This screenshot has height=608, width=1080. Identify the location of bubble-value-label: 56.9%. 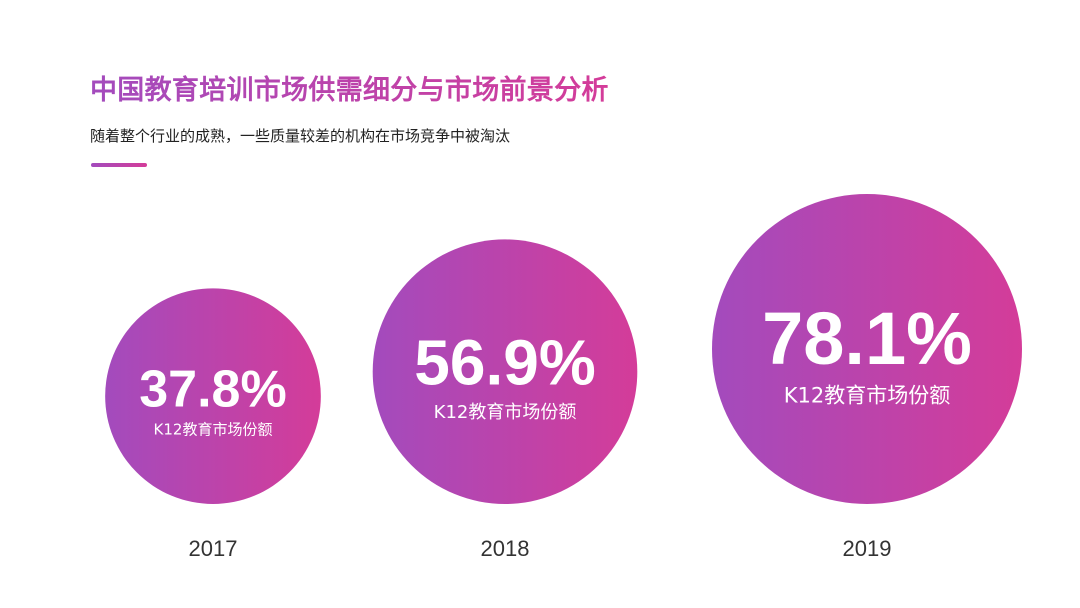
(504, 362).